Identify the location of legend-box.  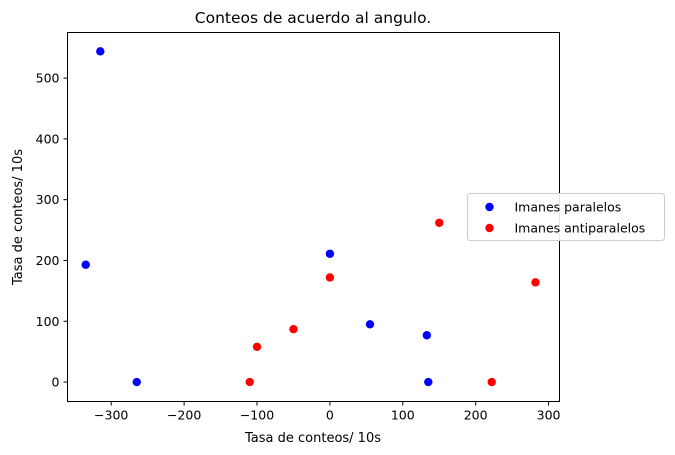
(566, 217).